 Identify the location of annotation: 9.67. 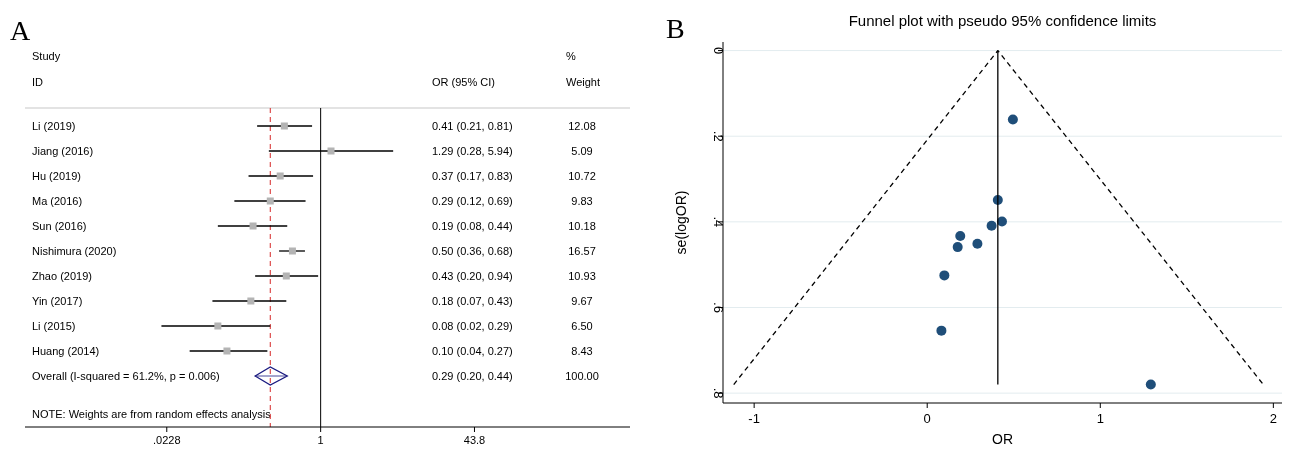
(582, 301).